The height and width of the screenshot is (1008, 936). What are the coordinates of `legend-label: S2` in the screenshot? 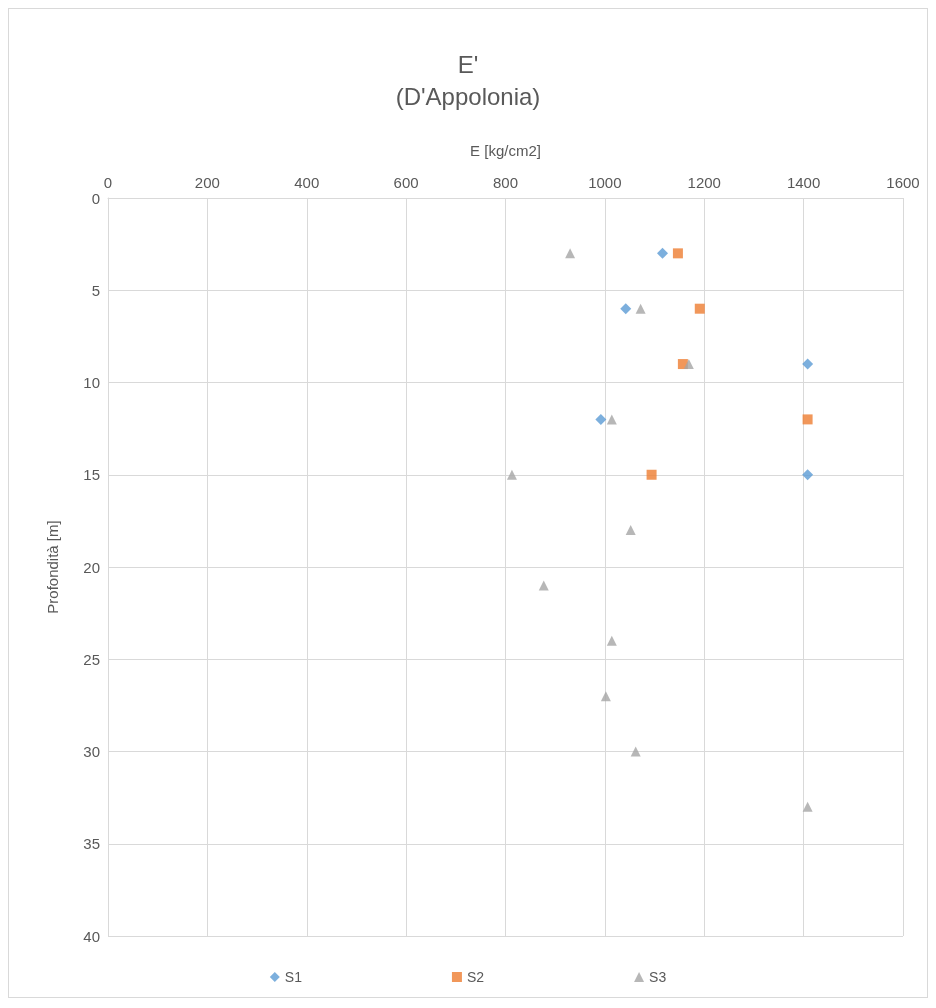 It's located at (475, 977).